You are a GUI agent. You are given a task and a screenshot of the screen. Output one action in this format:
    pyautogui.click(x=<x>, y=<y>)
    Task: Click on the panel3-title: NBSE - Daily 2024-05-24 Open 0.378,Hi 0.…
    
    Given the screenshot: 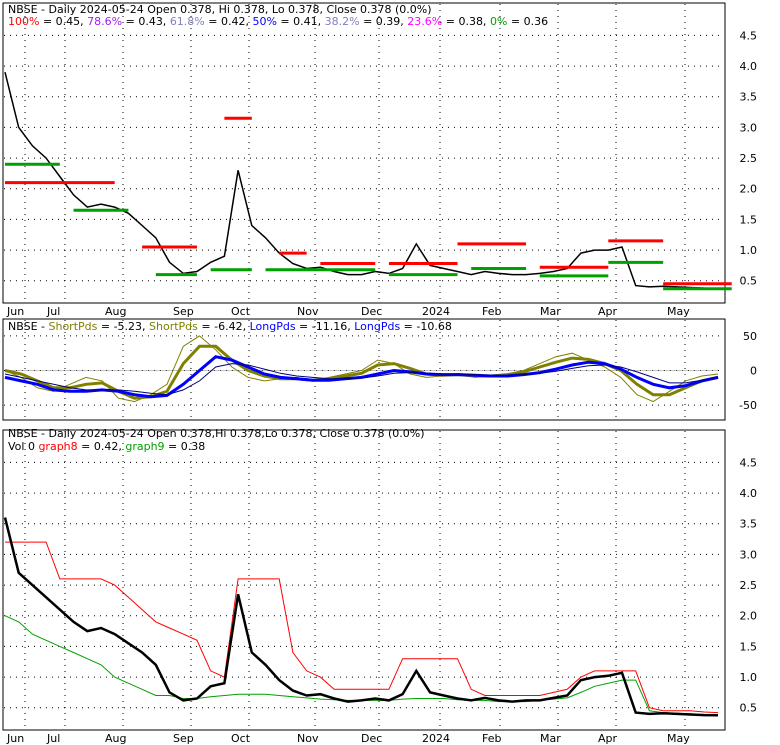 What is the action you would take?
    pyautogui.click(x=216, y=433)
    